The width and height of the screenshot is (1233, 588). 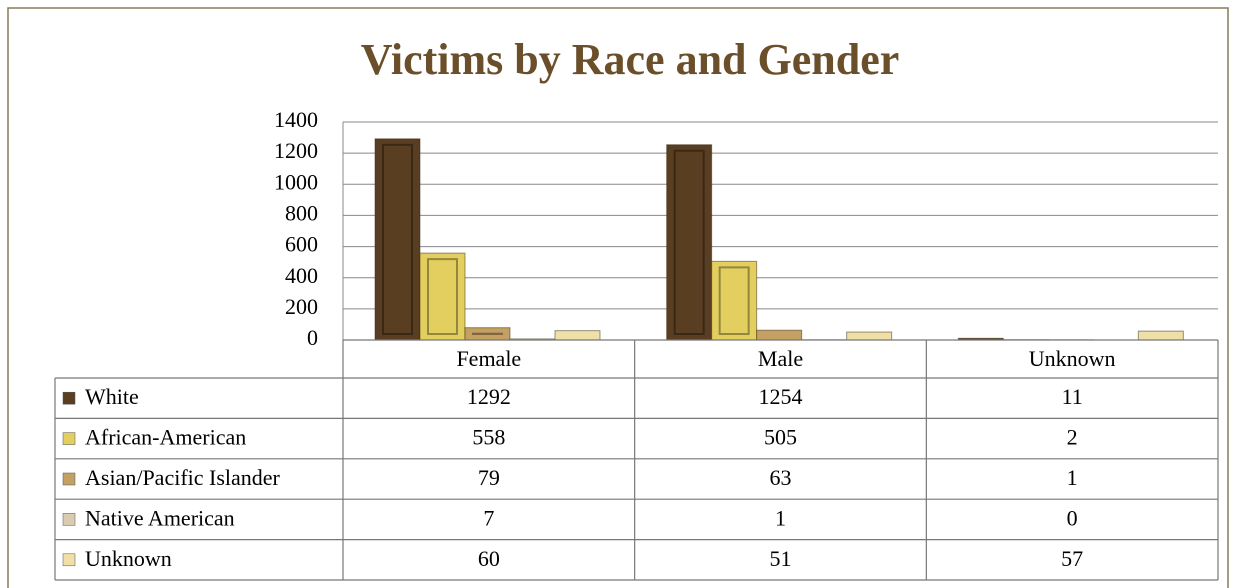 I want to click on y-tick-label: 400, so click(x=301, y=275).